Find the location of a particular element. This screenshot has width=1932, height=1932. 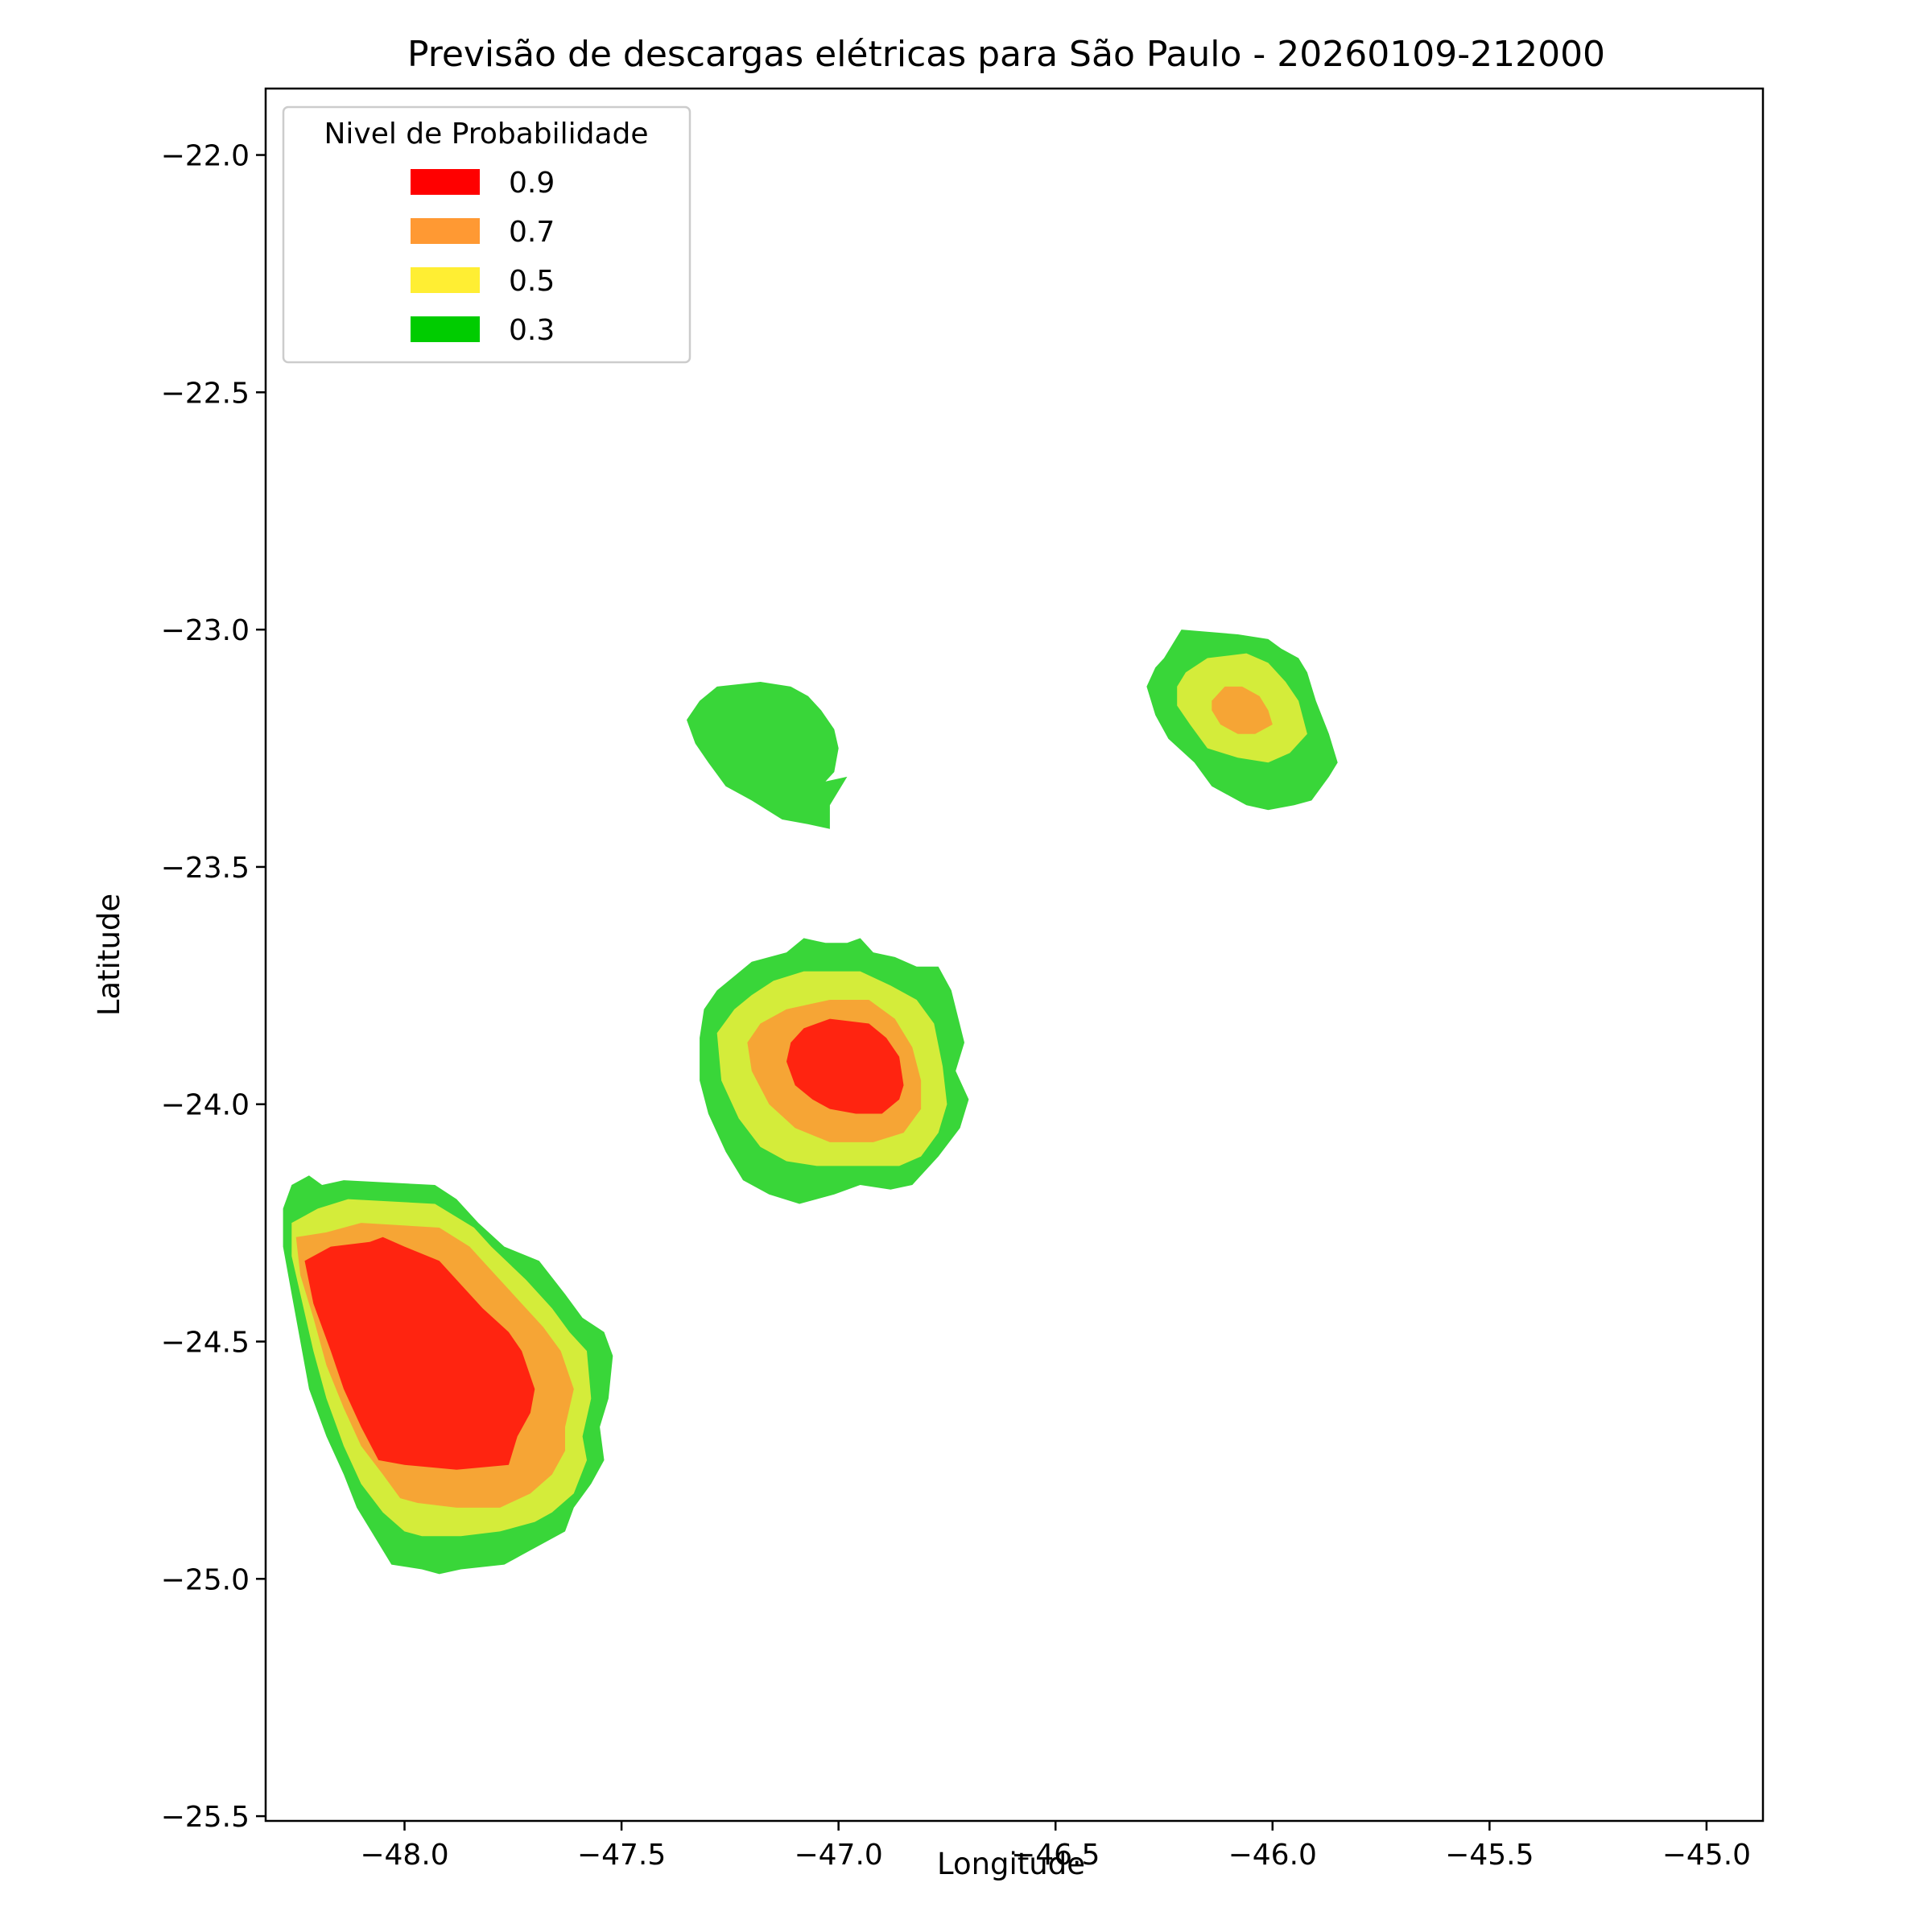

y-tick-label: −25.0 is located at coordinates (205, 1579).